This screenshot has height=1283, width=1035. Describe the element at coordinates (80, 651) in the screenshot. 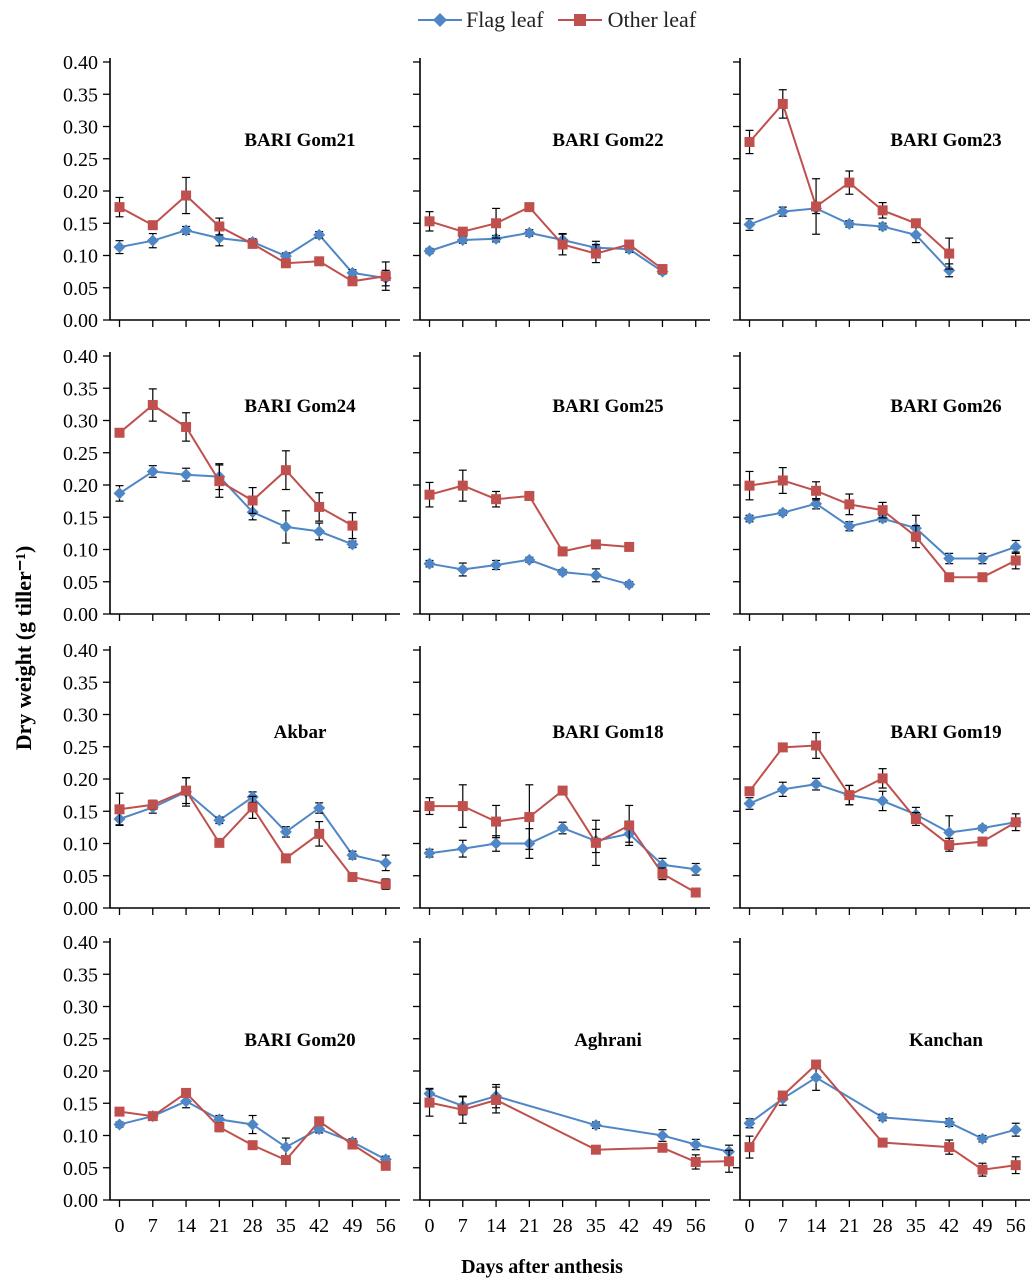

I see `y-tick-label: 0.40` at that location.